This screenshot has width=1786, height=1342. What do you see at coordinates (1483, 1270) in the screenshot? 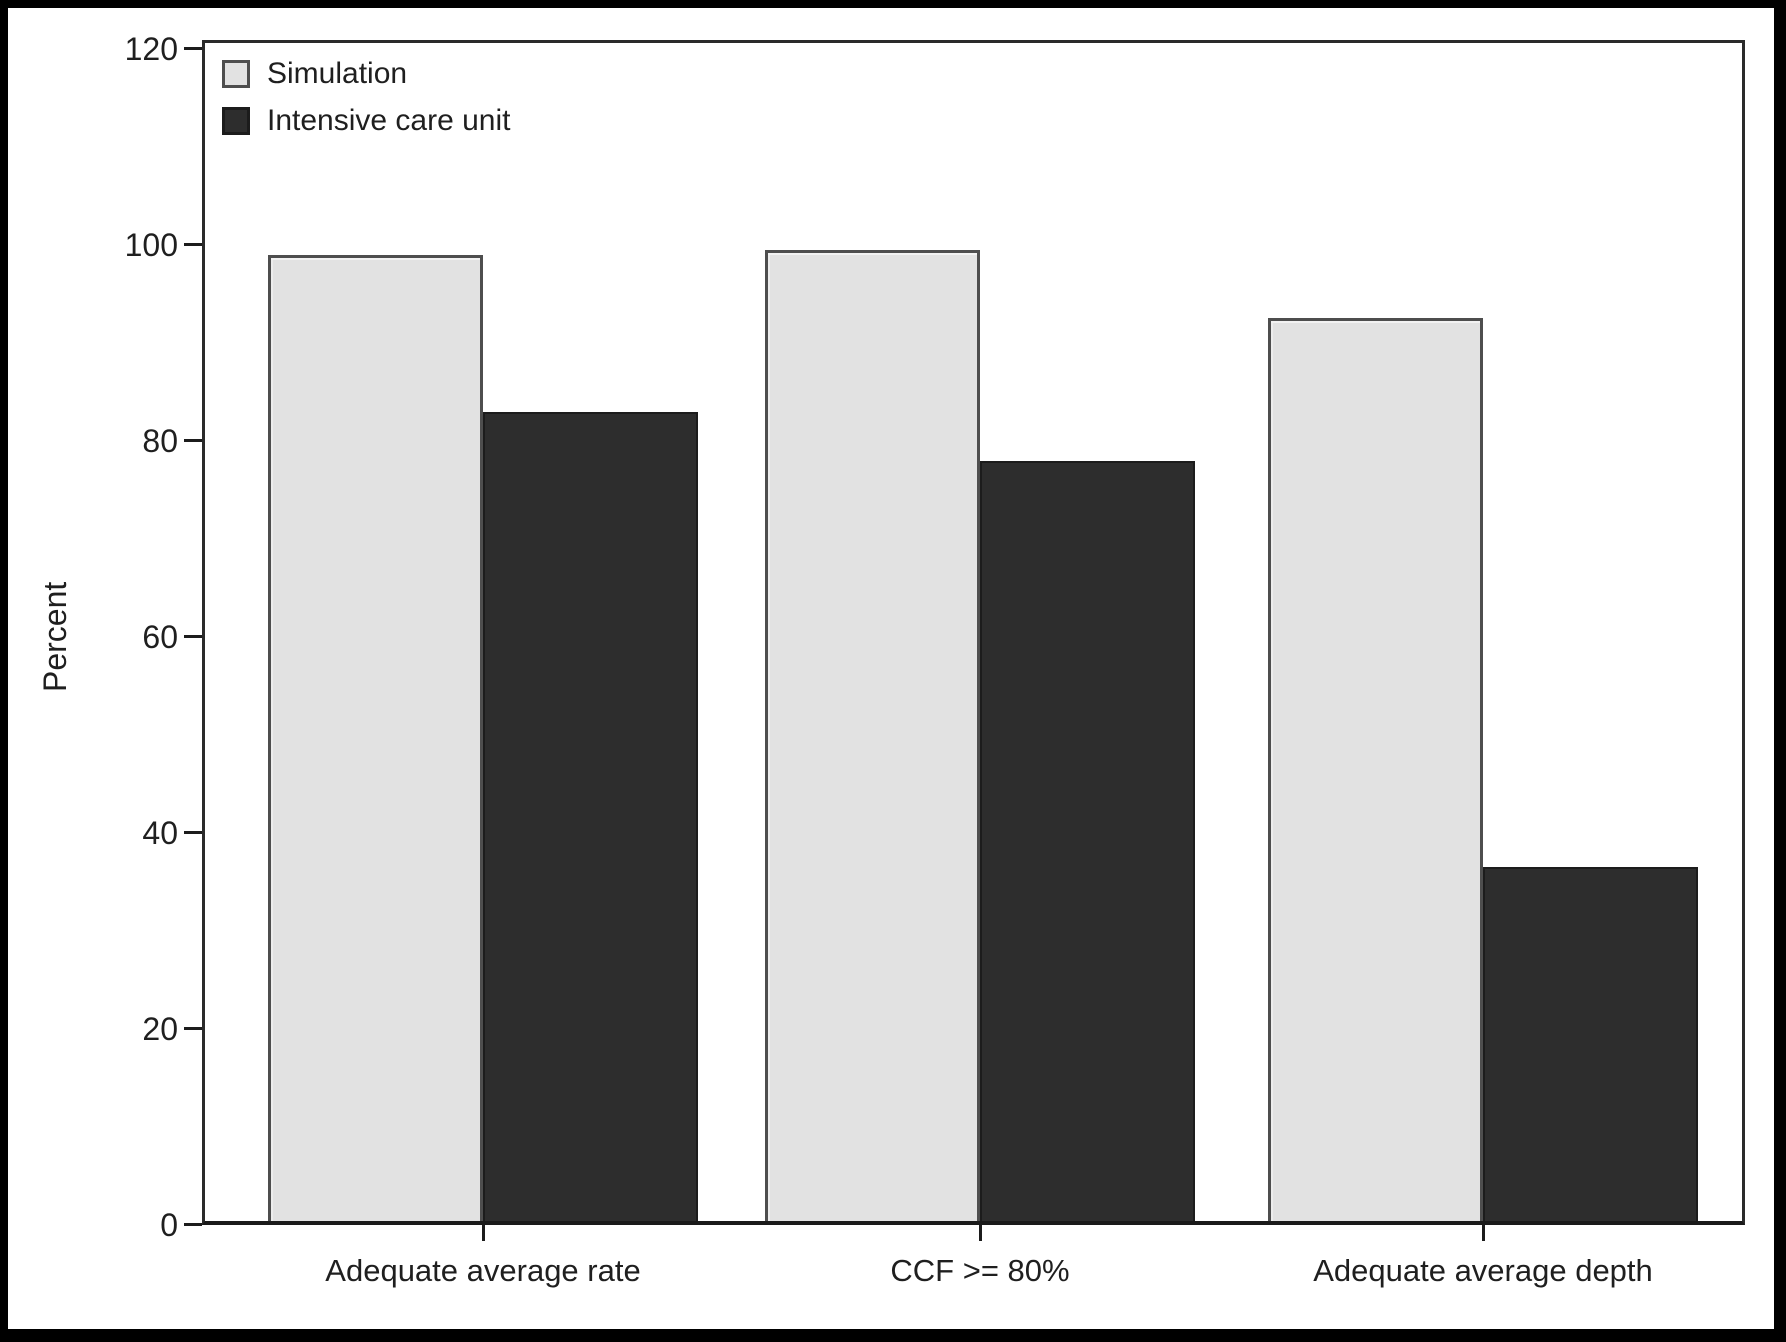
I see `x-axis-category-label: Adequate average depth` at bounding box center [1483, 1270].